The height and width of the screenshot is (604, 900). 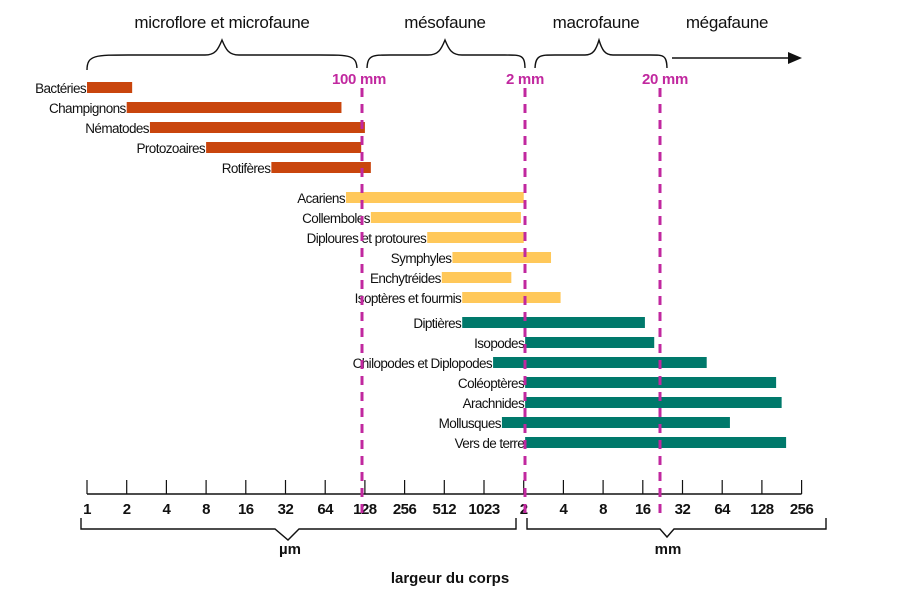 I want to click on bar-label: Chilopodes et Diplopodes, so click(x=423, y=363).